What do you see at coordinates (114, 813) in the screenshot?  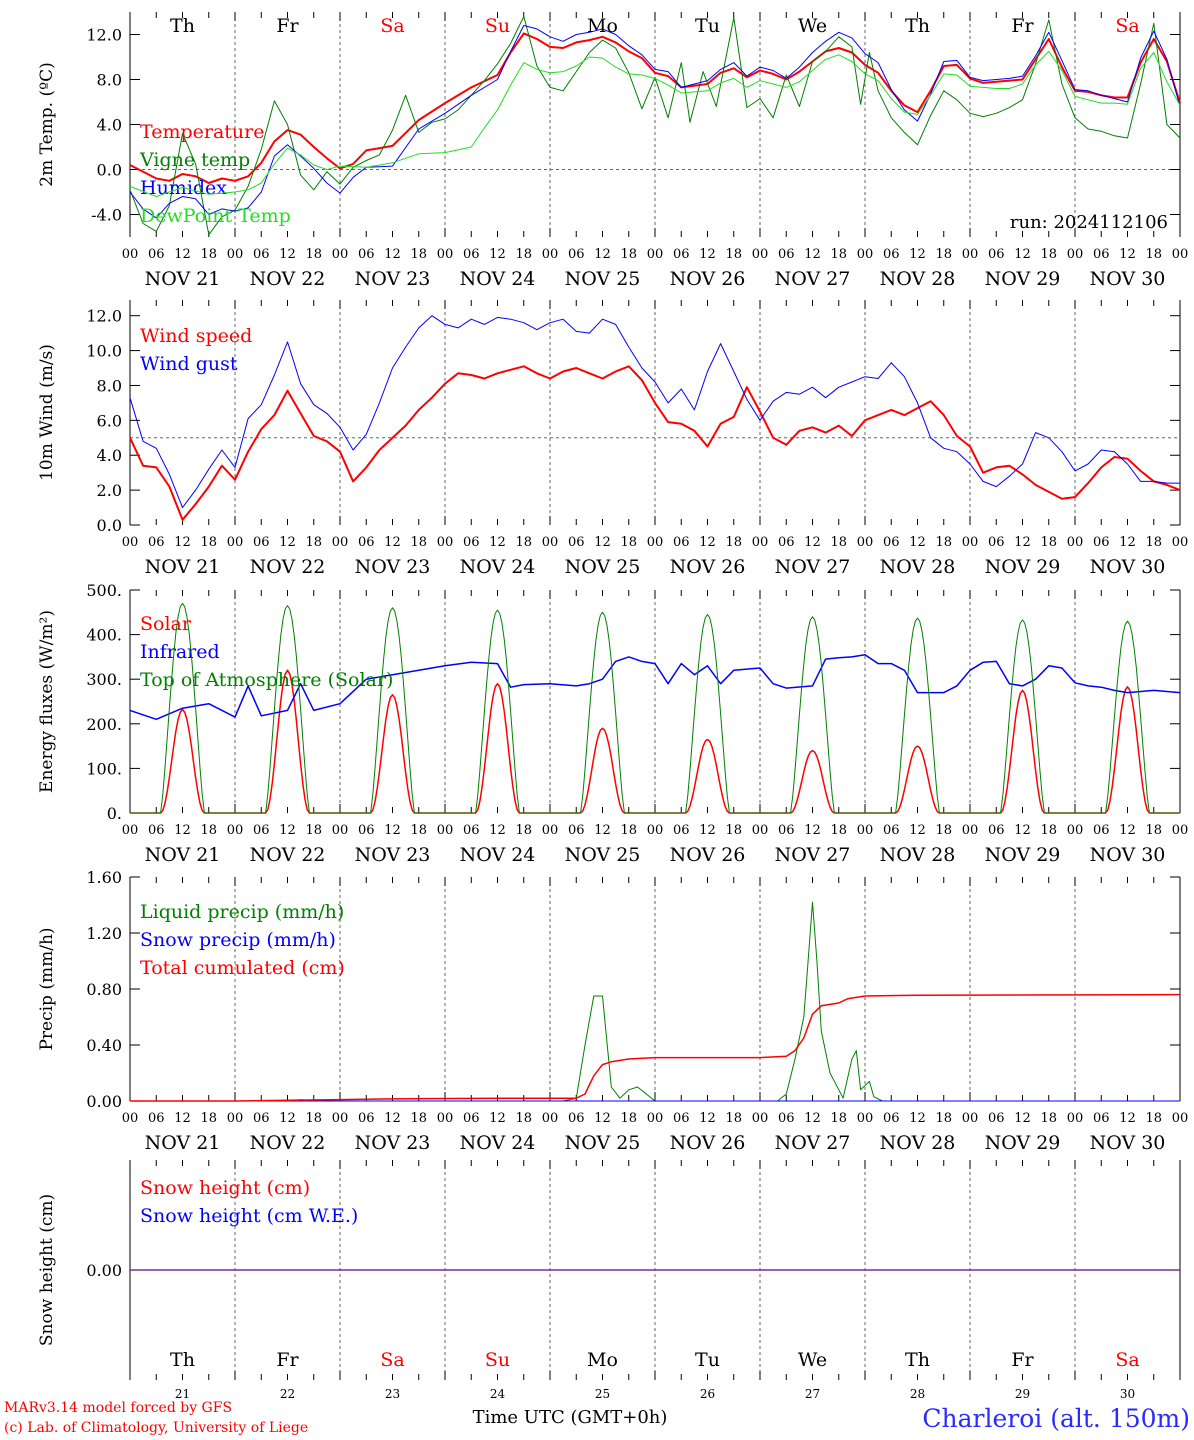 I see `y-tick-label: 0.` at bounding box center [114, 813].